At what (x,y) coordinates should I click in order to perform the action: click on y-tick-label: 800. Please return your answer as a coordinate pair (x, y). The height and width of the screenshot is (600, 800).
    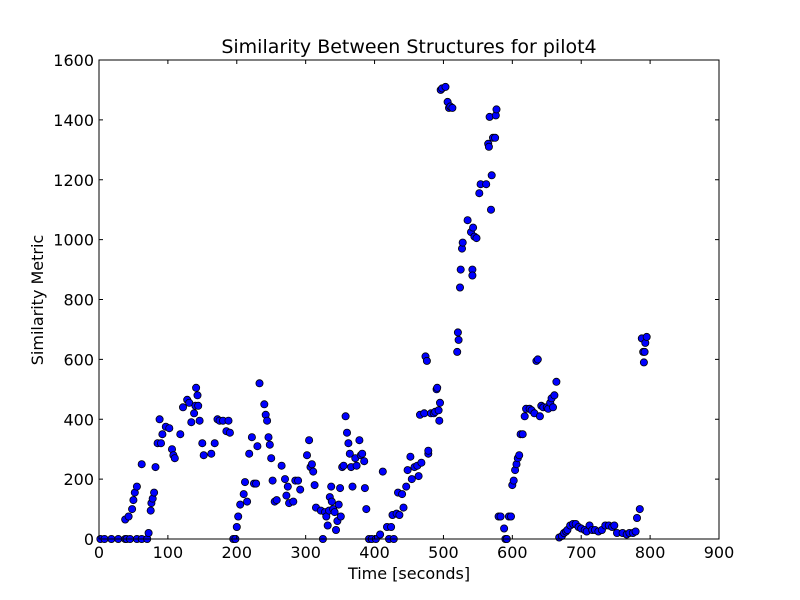
    Looking at the image, I should click on (78, 300).